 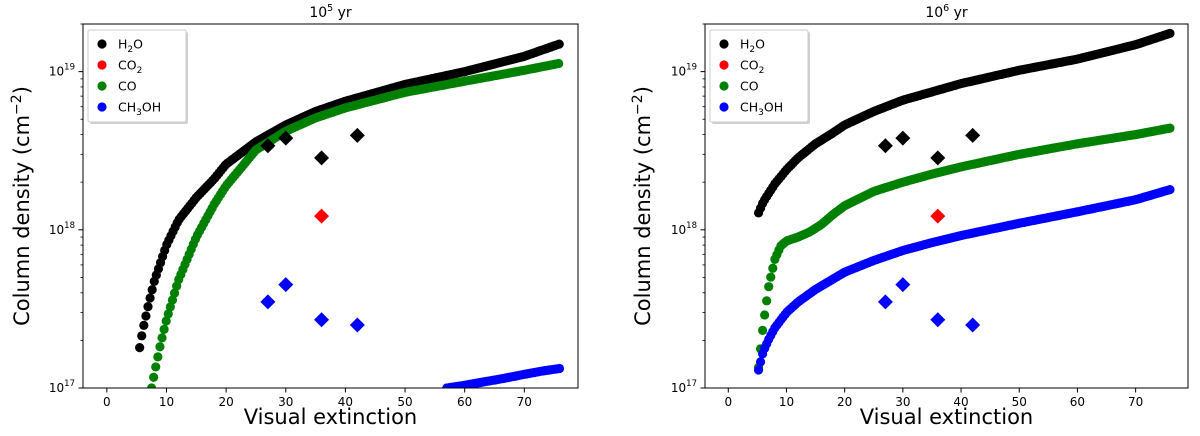 What do you see at coordinates (752, 67) in the screenshot?
I see `legend-label-co2: CO2` at bounding box center [752, 67].